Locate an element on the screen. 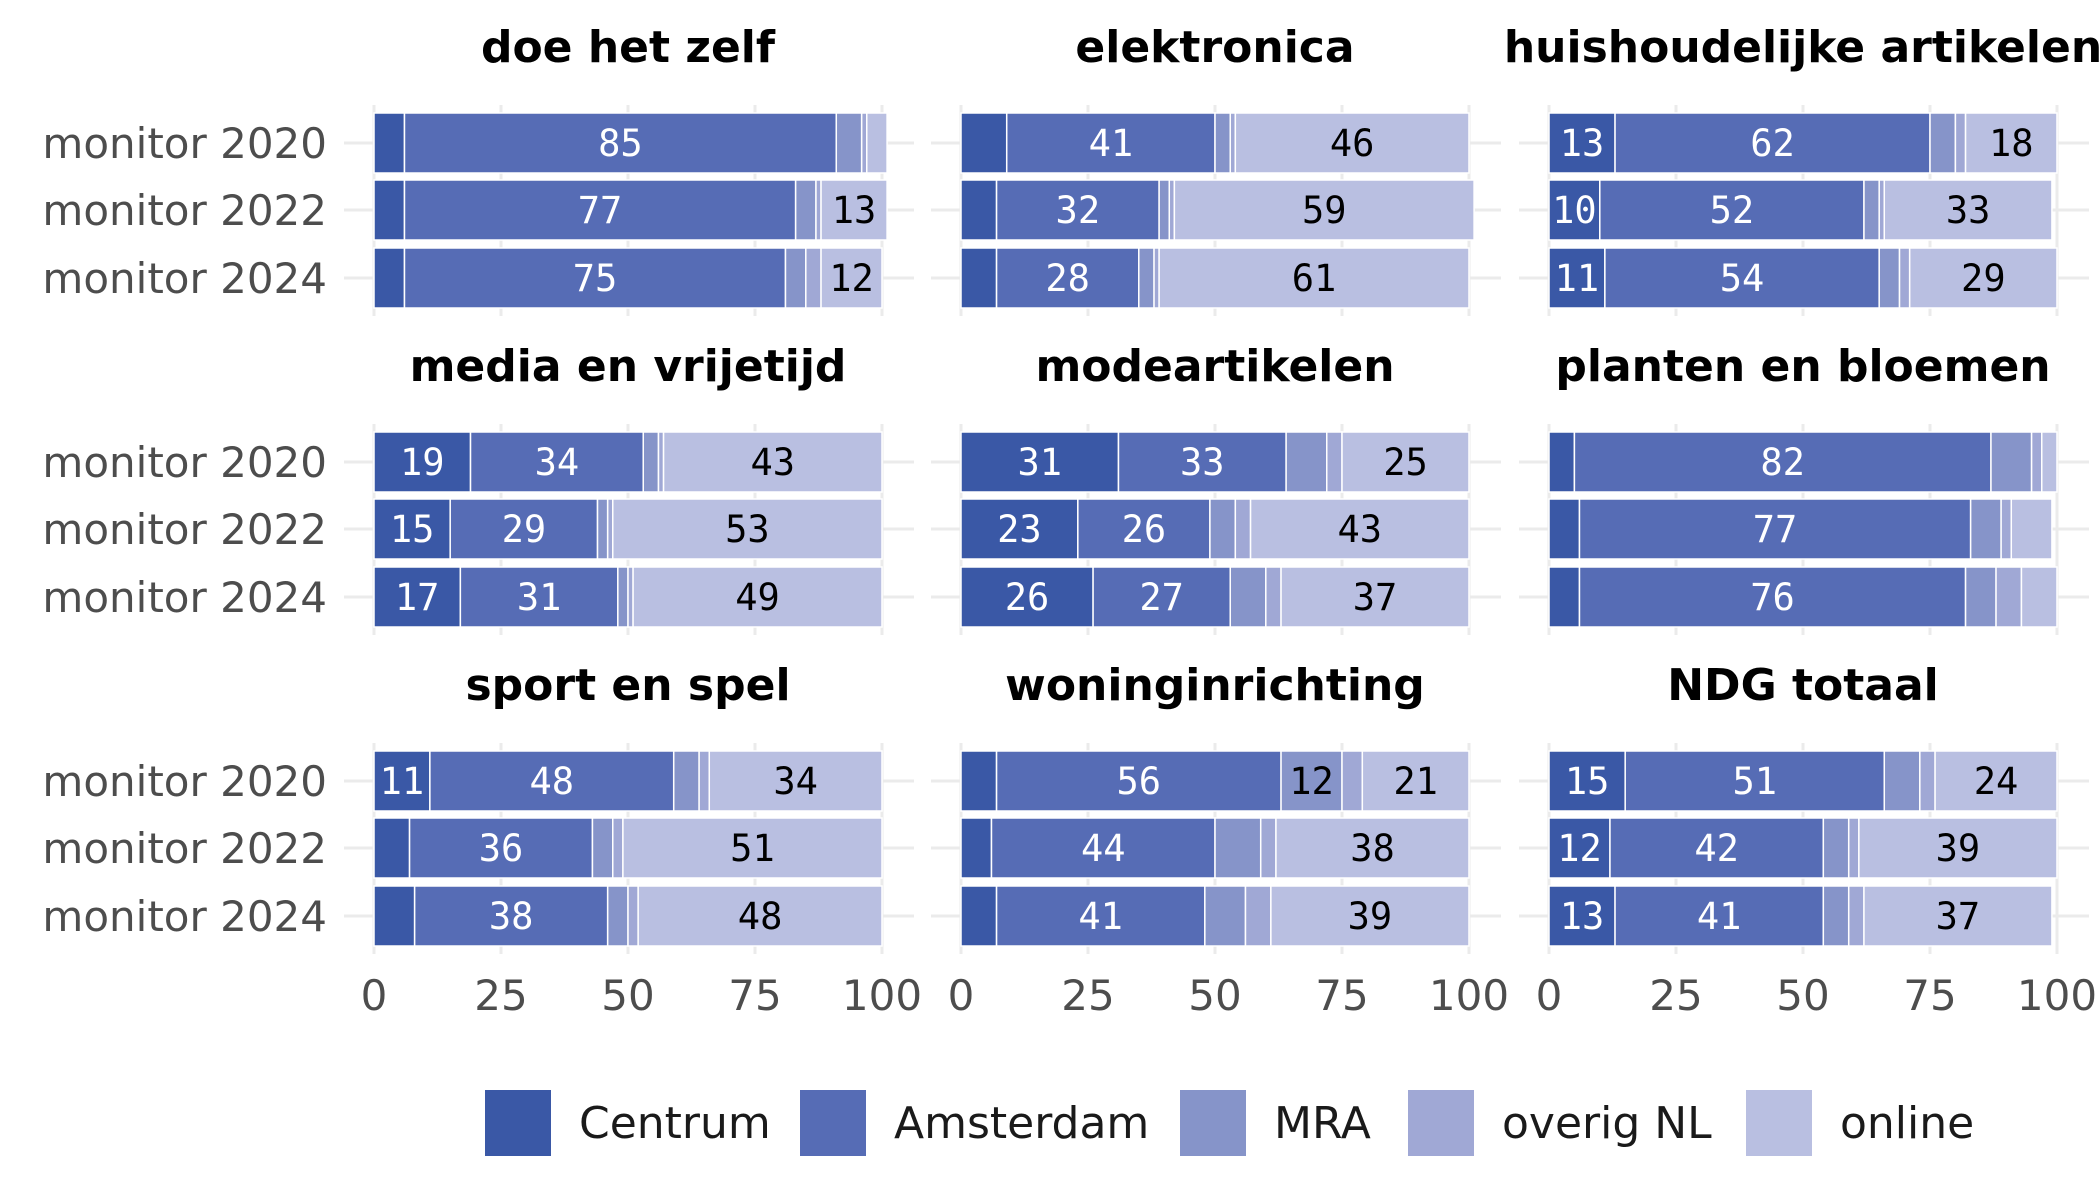 The height and width of the screenshot is (1200, 2100). bar-modeartikelen-monitor-2022-online is located at coordinates (1359, 529).